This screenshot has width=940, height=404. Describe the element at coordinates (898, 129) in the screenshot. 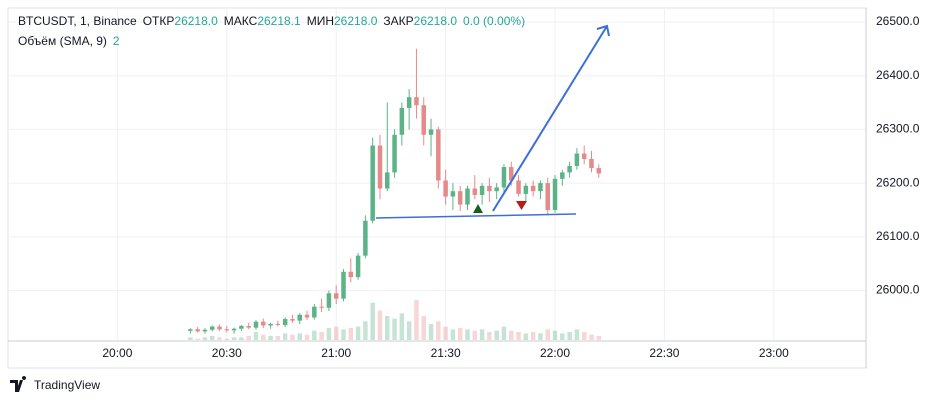

I see `y-tick-label: 26300.0` at that location.